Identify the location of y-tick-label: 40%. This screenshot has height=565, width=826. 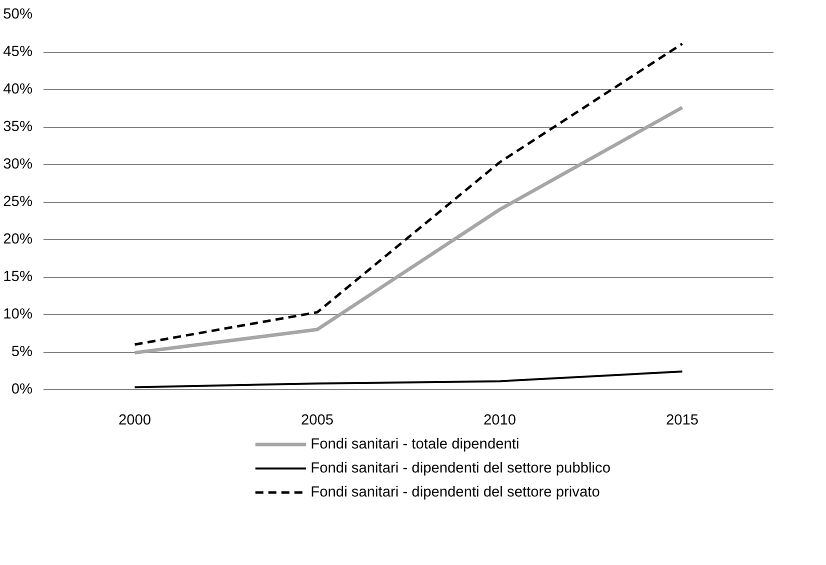
(18, 90).